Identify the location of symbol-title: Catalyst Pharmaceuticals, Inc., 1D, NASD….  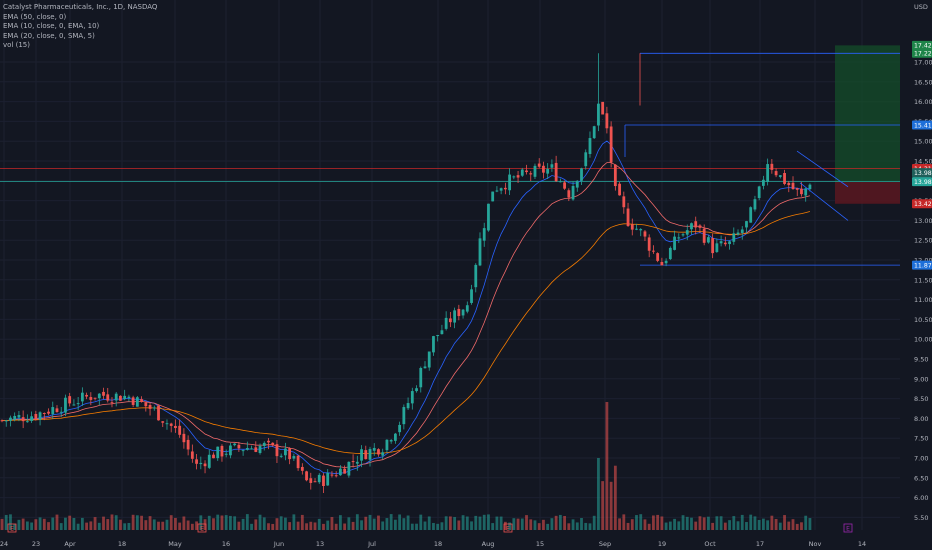
(80, 7).